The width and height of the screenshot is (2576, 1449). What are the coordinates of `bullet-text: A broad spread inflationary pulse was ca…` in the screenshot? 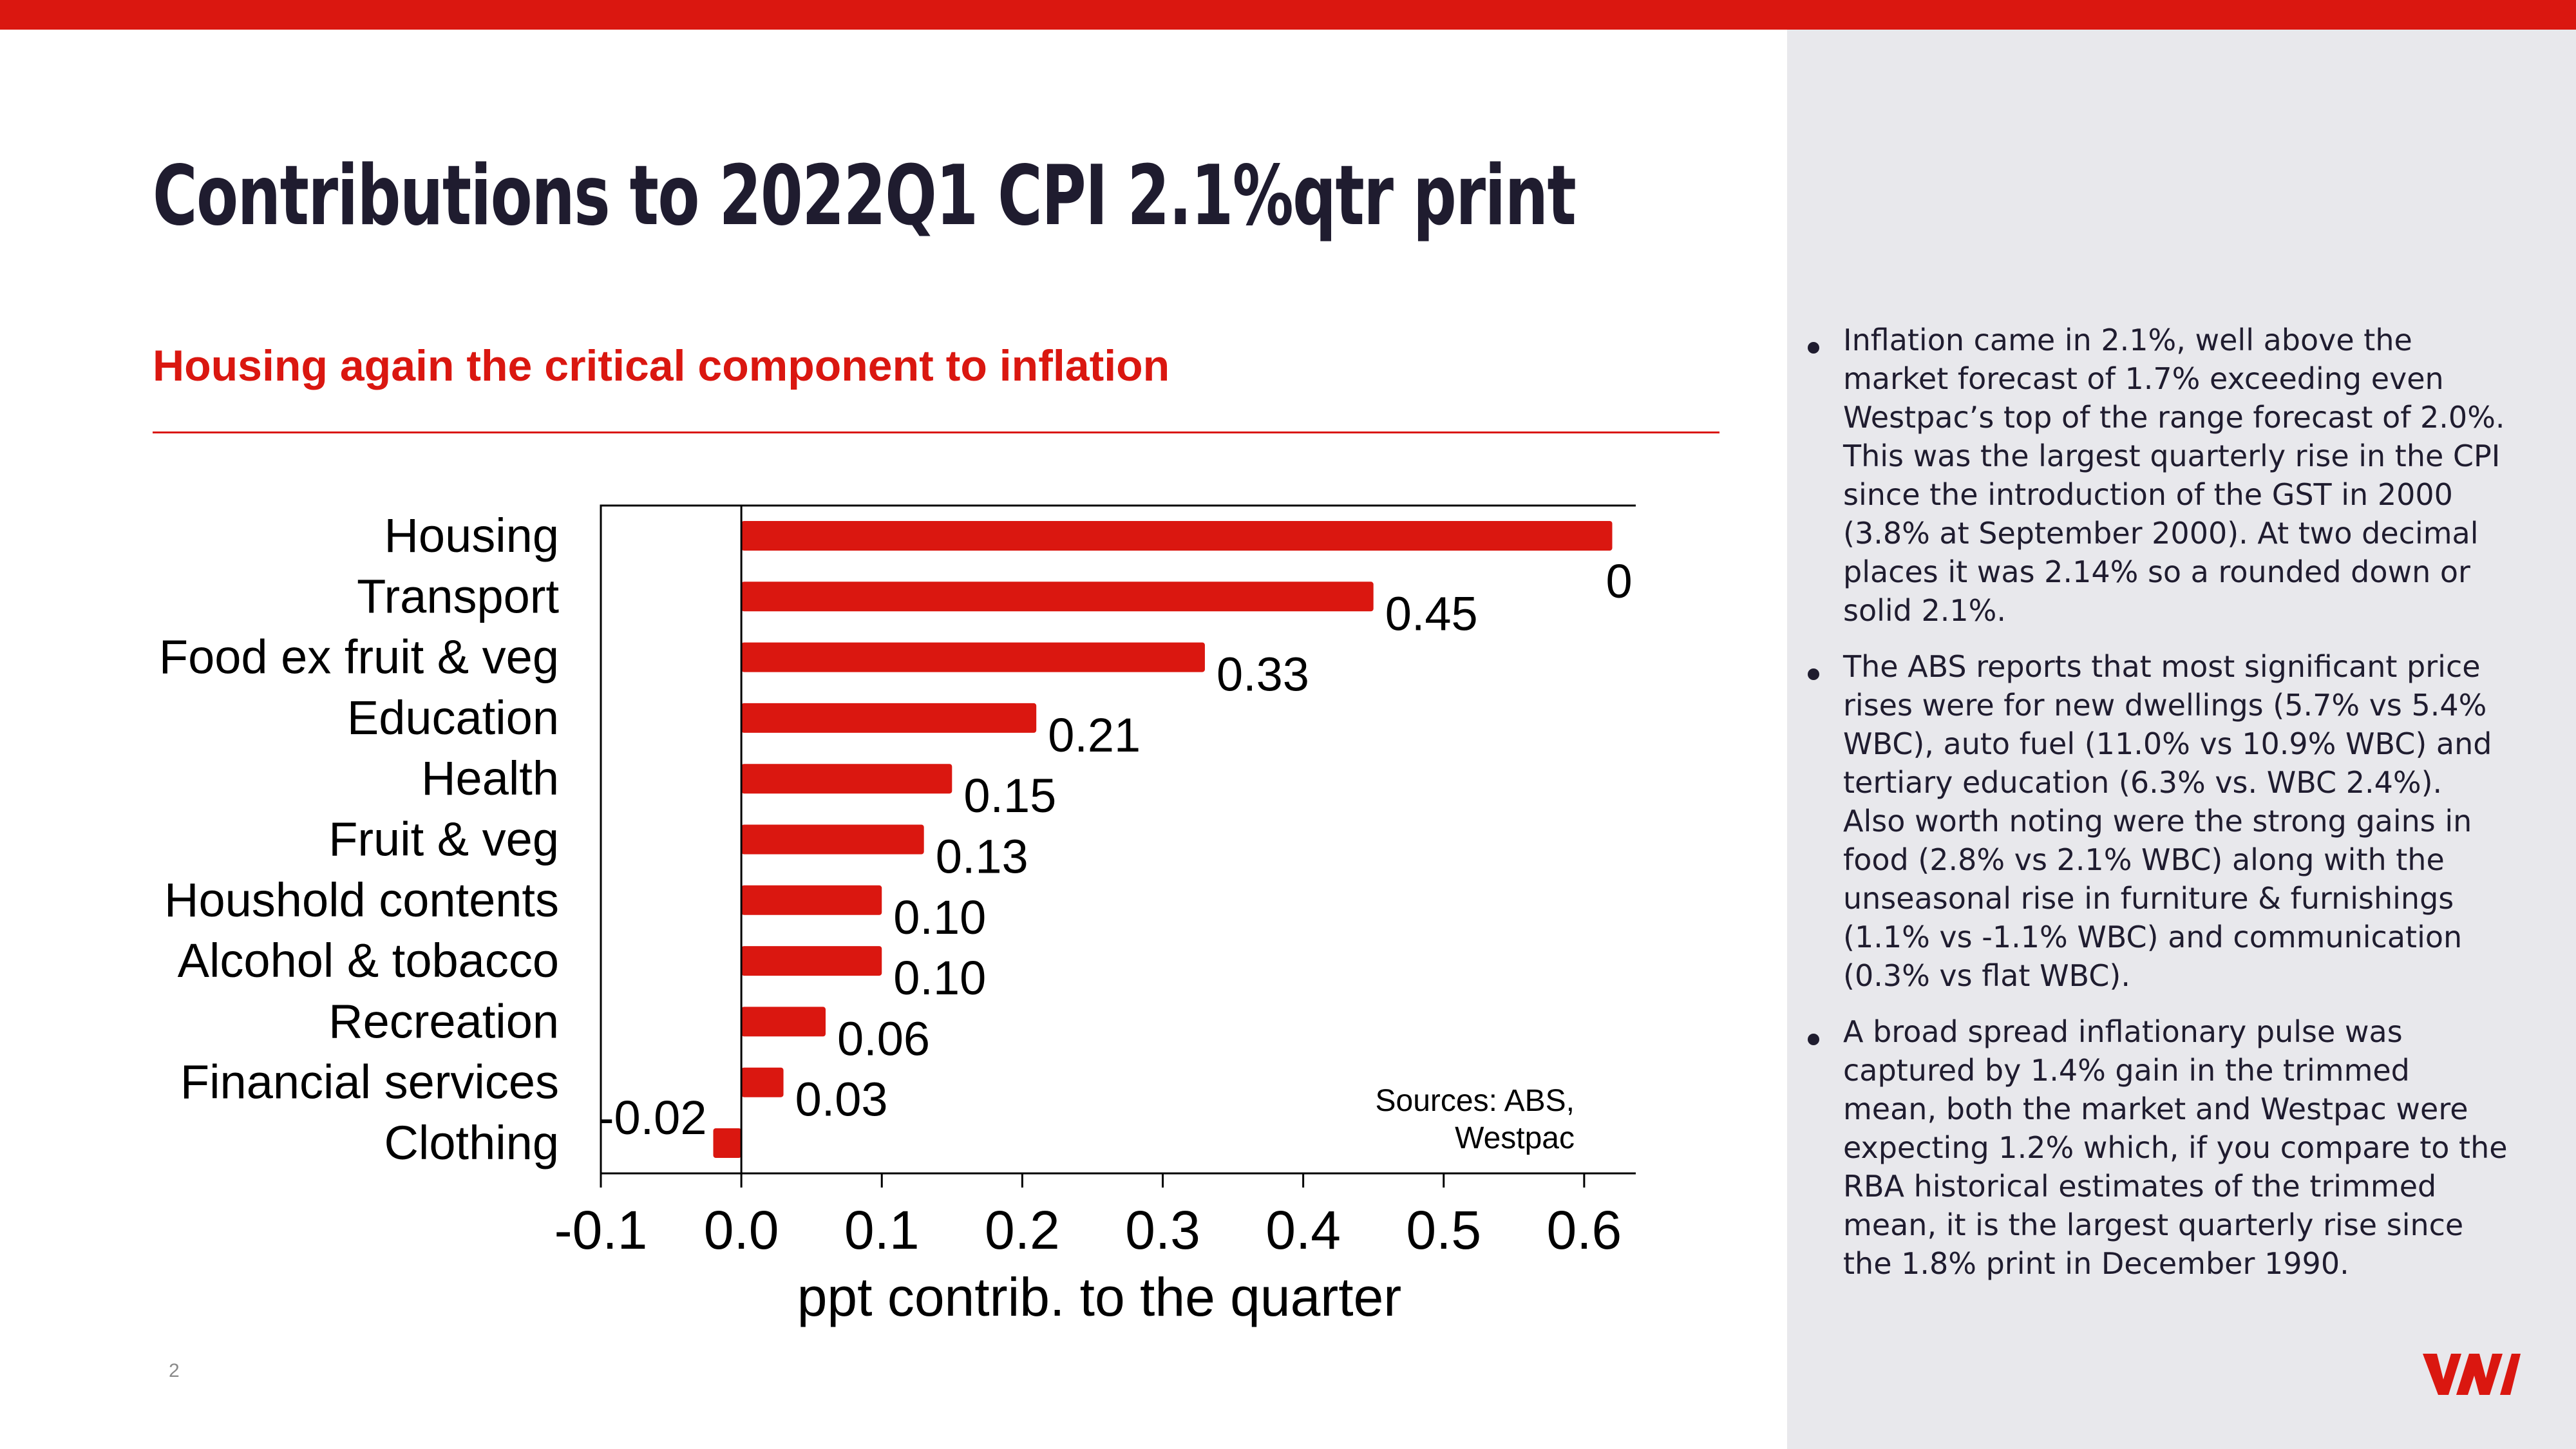 It's located at (2175, 1147).